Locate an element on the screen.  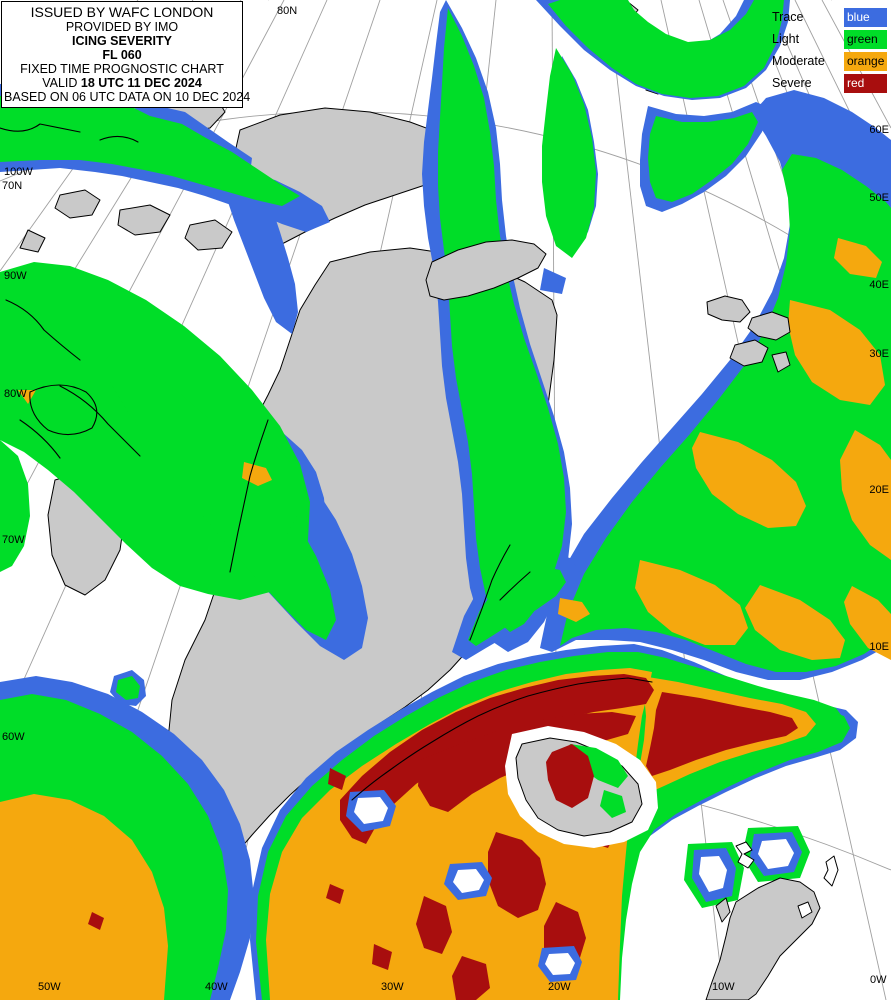
legend-row-severe: Severe red is located at coordinates (829, 83).